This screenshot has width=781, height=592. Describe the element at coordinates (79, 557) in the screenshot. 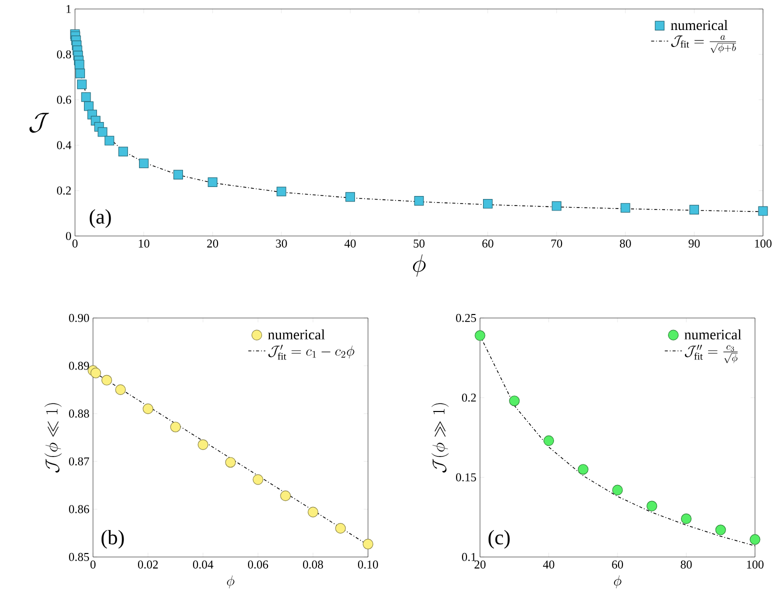

I see `y-tick-label: 0.85` at that location.